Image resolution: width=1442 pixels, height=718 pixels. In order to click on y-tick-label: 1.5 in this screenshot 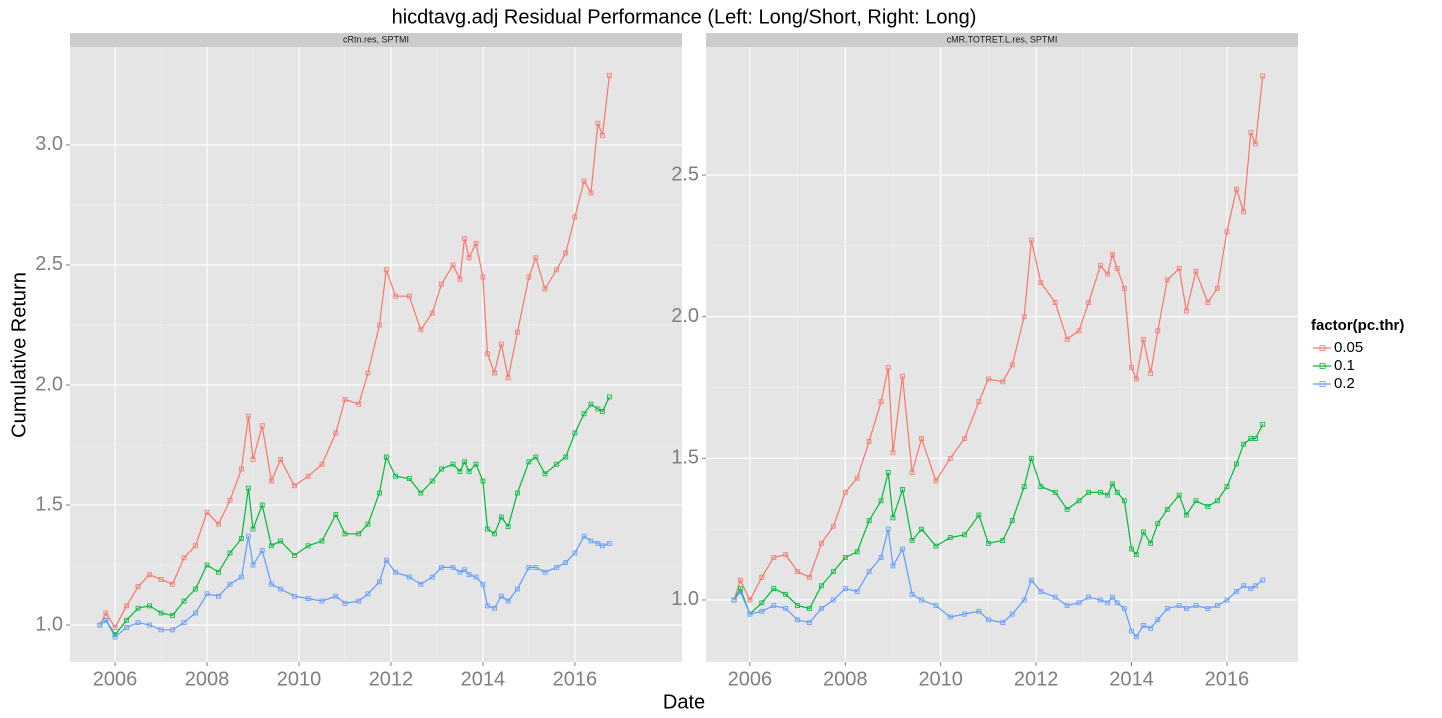, I will do `click(49, 504)`.